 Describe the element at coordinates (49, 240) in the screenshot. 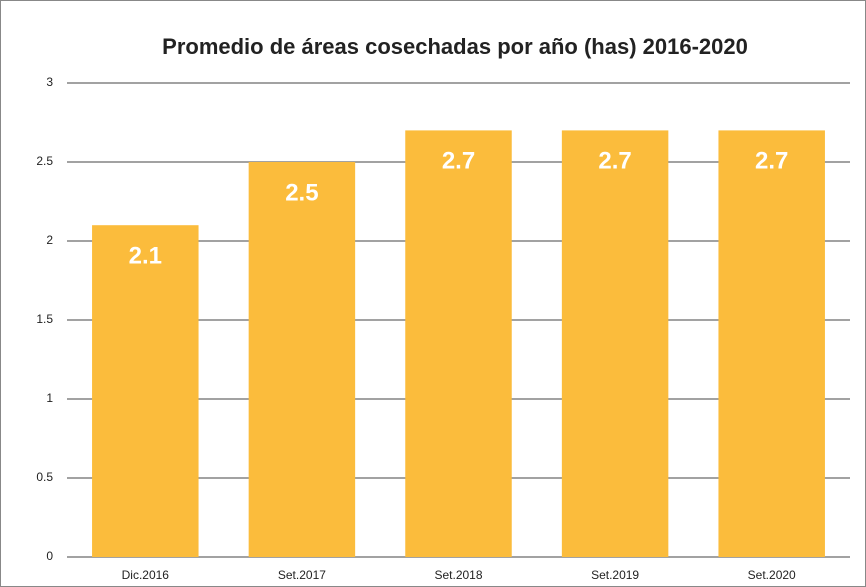

I see `y-tick-label: 2` at that location.